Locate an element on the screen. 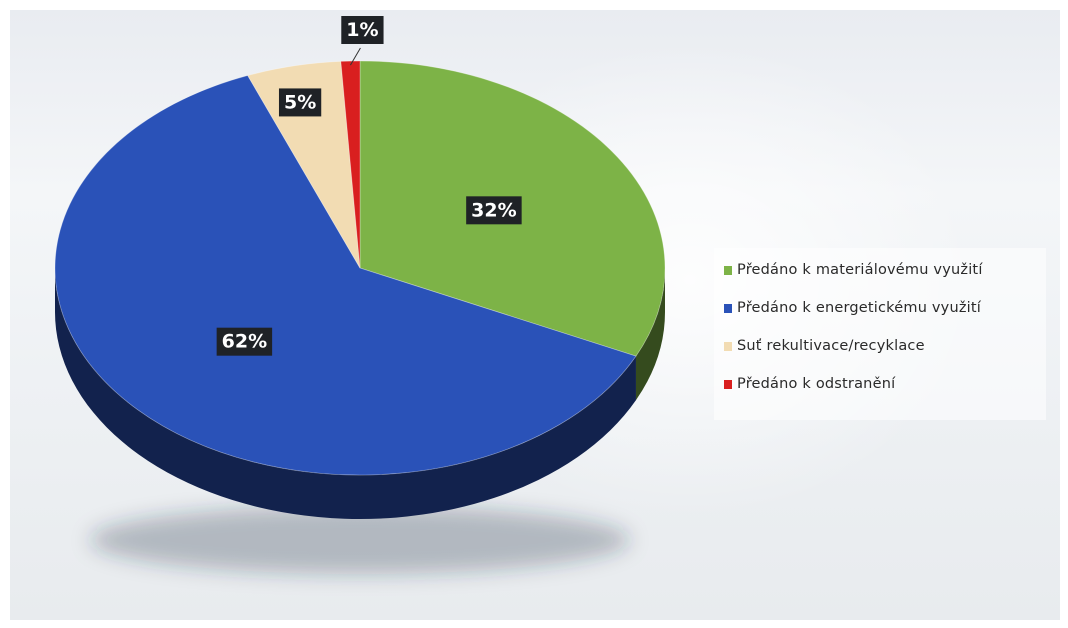 The height and width of the screenshot is (628, 1068). data-label-text: 62% is located at coordinates (244, 342).